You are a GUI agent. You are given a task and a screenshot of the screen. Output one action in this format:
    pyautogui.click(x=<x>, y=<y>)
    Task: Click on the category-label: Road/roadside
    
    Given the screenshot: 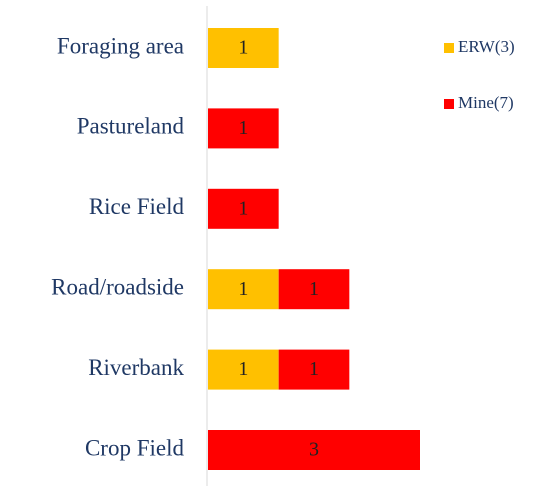 What is the action you would take?
    pyautogui.click(x=117, y=286)
    